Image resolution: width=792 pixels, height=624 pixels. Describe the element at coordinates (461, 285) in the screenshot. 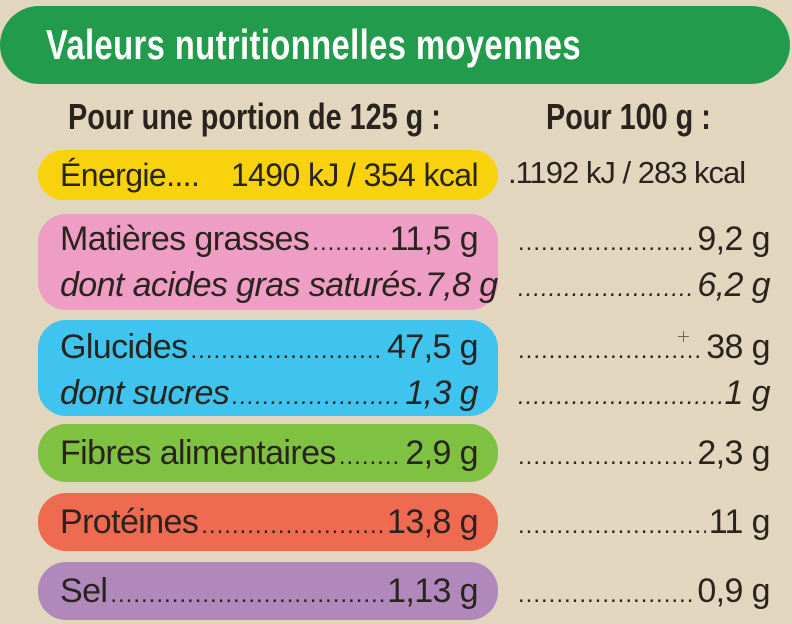

I see `acides-gras-portion-value: 7,8 g` at that location.